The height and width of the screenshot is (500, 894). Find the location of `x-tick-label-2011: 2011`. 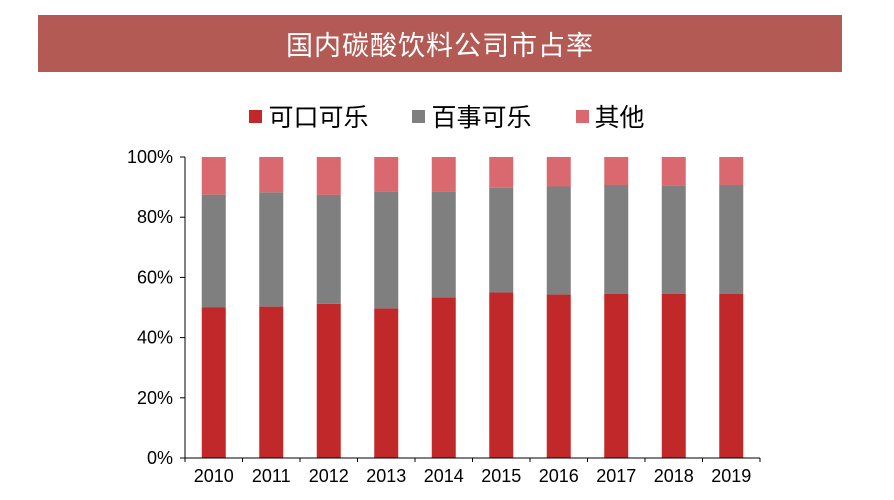

x-tick-label-2011: 2011 is located at coordinates (271, 476).